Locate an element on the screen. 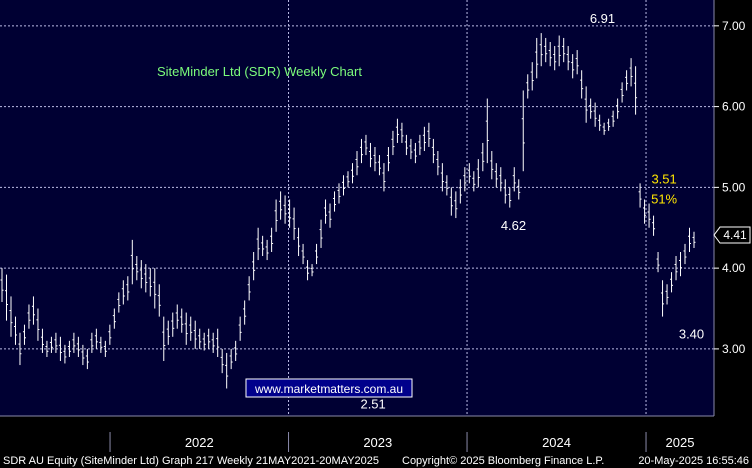 The height and width of the screenshot is (468, 752). y-tick-label-0: 3.00 is located at coordinates (734, 349).